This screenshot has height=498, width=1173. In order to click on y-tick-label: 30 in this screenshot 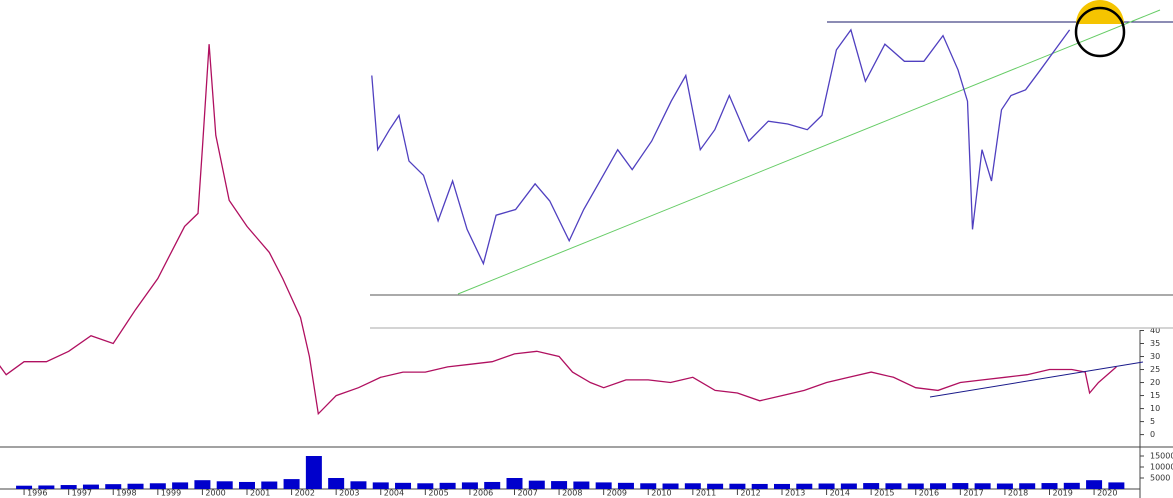, I will do `click(1155, 356)`.